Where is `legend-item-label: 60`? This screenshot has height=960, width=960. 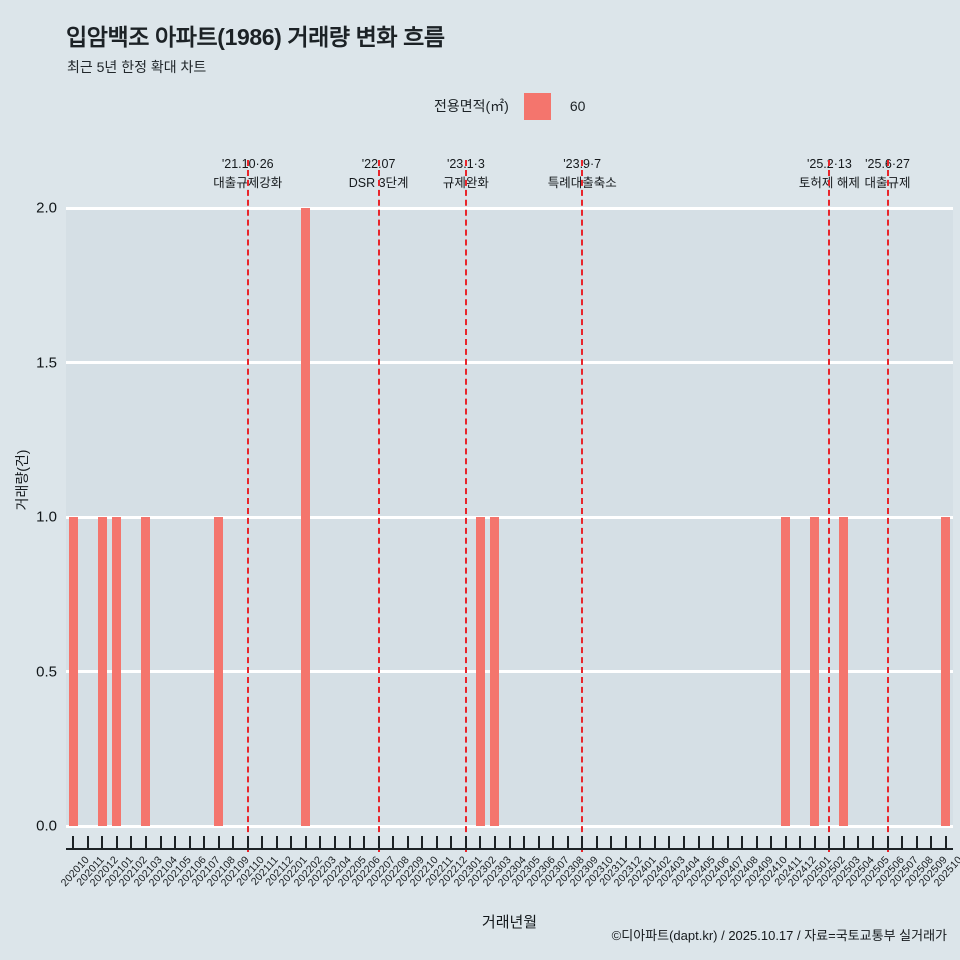 legend-item-label: 60 is located at coordinates (577, 106).